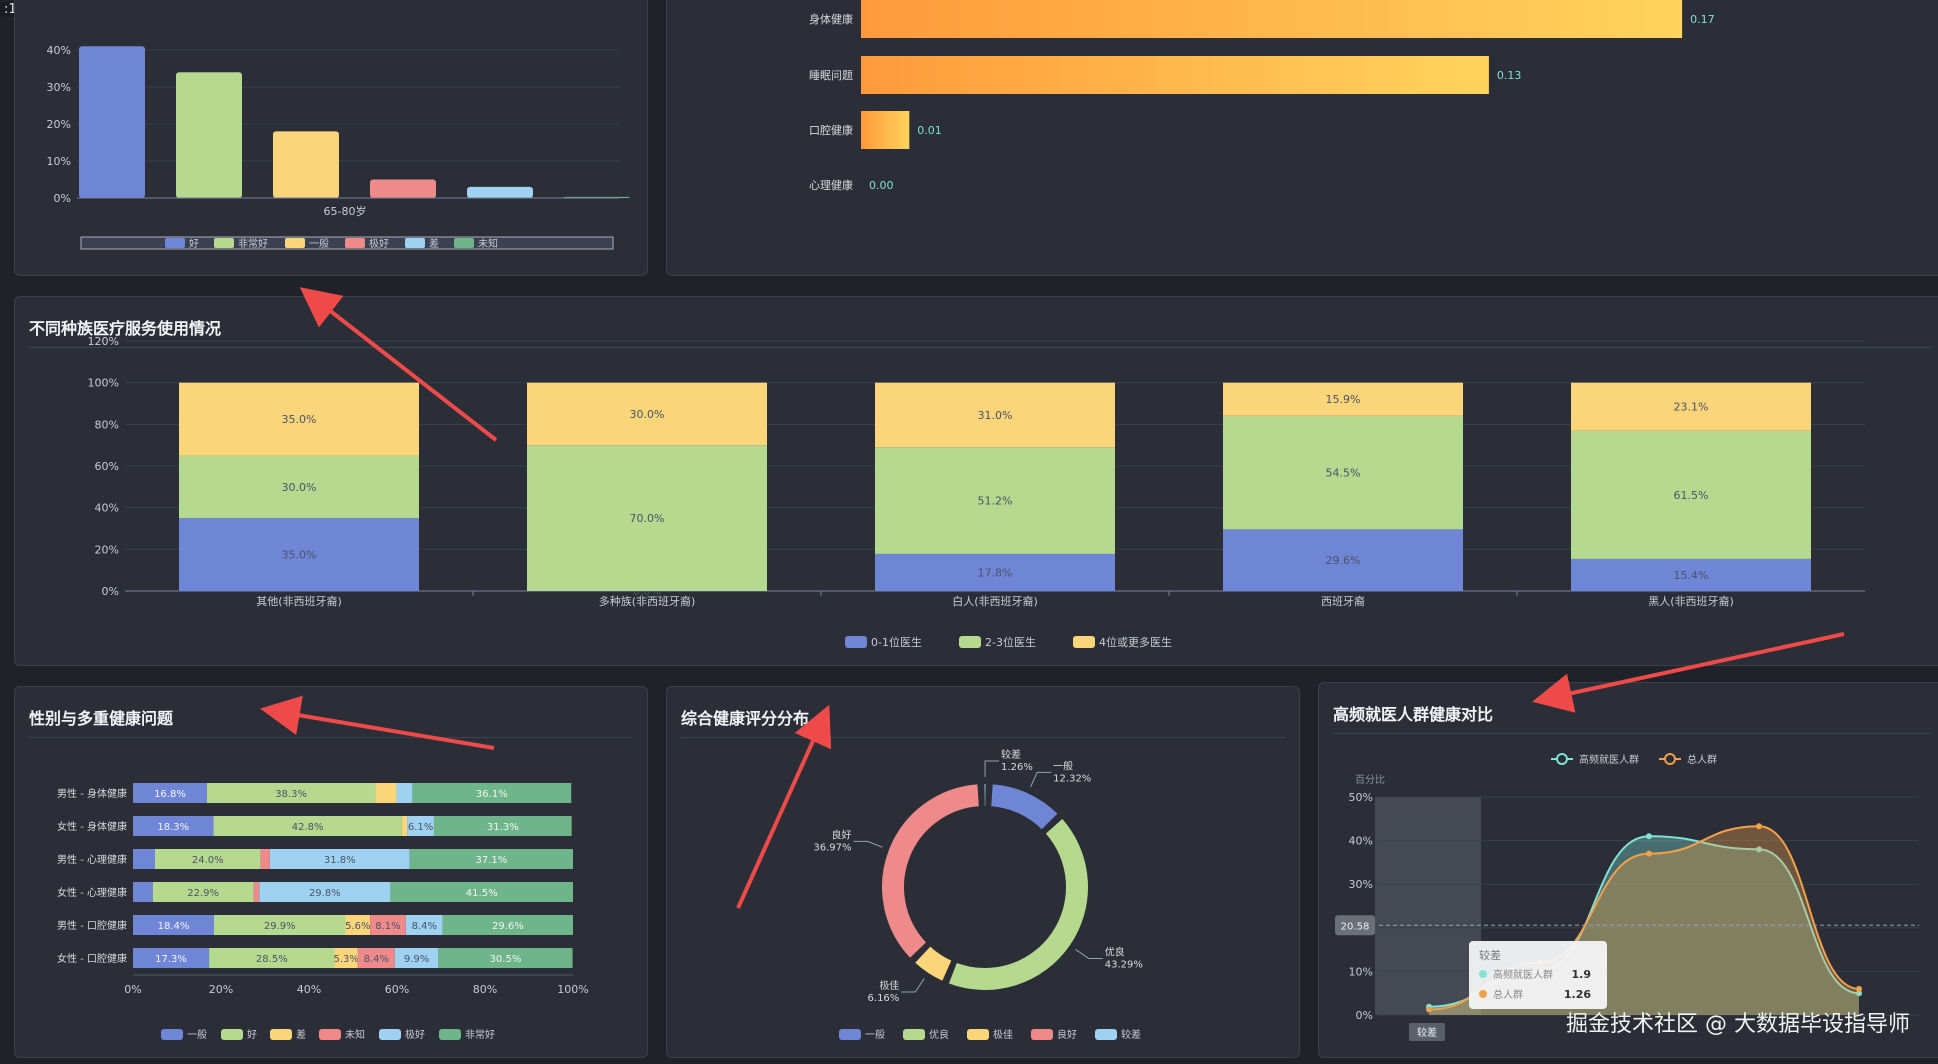 Image resolution: width=1938 pixels, height=1064 pixels. I want to click on legend-label: 差, so click(301, 1034).